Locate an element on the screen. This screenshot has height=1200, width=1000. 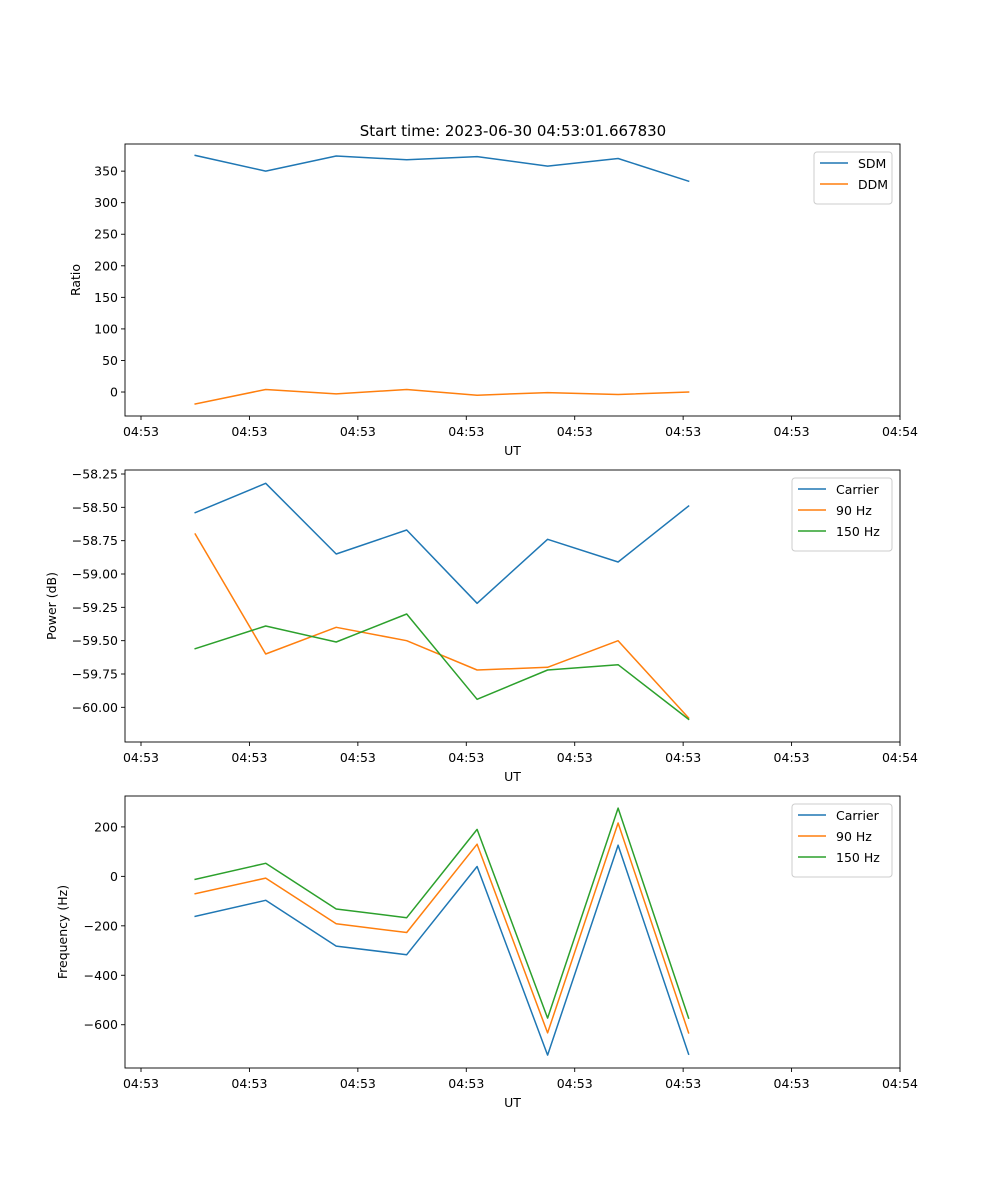
y-tick-label: −200 is located at coordinates (101, 925).